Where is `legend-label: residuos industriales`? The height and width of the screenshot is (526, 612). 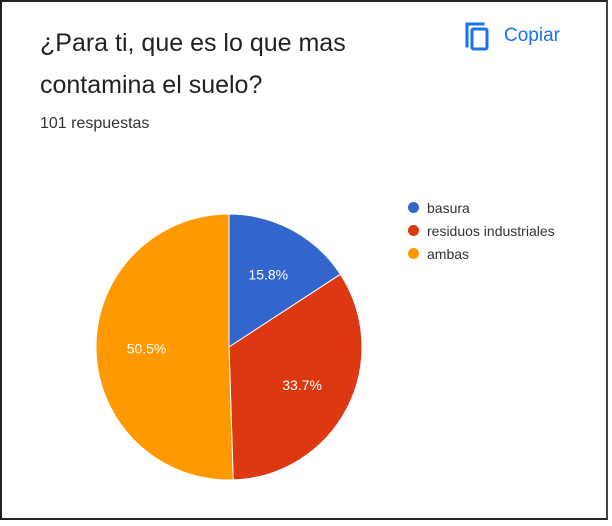 legend-label: residuos industriales is located at coordinates (491, 230).